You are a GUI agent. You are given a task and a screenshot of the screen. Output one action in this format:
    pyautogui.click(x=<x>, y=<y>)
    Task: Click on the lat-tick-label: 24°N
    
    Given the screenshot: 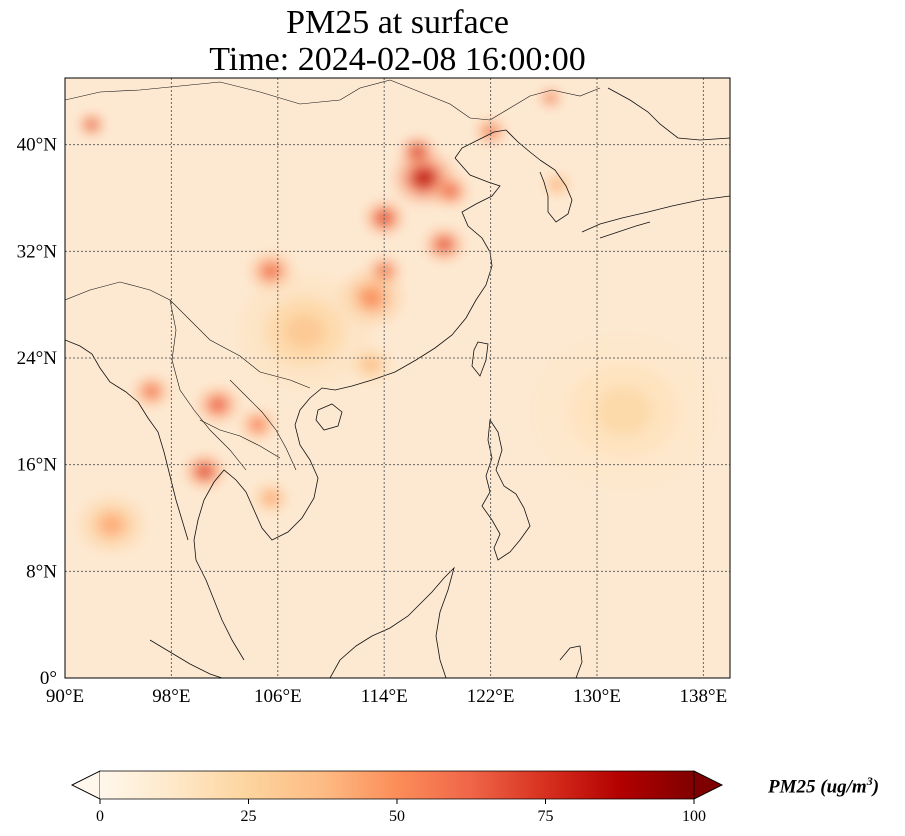 What is the action you would take?
    pyautogui.click(x=37, y=358)
    